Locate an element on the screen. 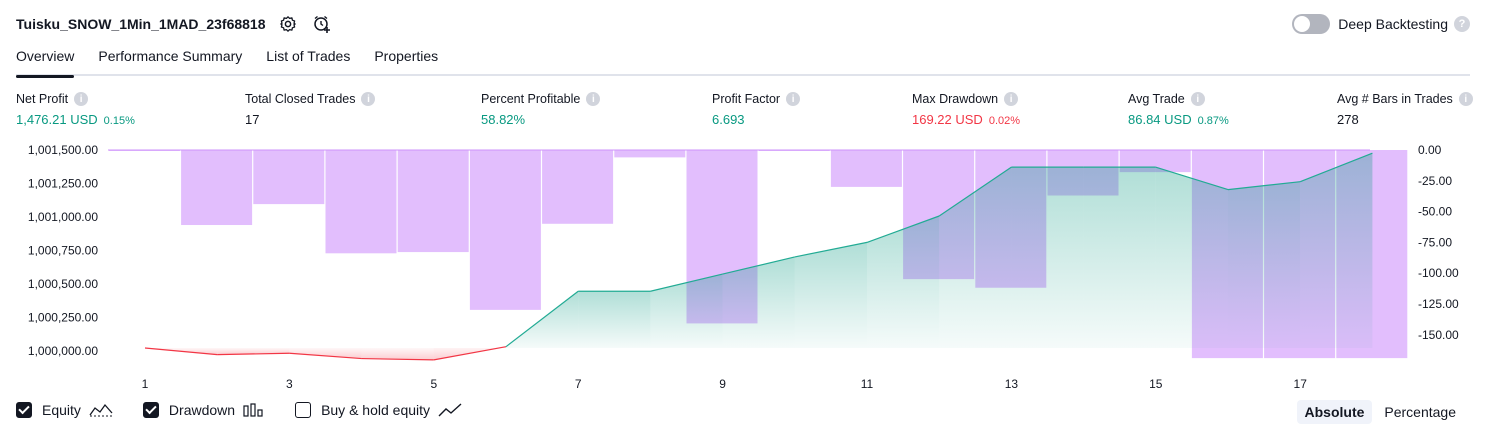 The height and width of the screenshot is (438, 1486). y-left-tick-label: 1,000,500.00 is located at coordinates (63, 284).